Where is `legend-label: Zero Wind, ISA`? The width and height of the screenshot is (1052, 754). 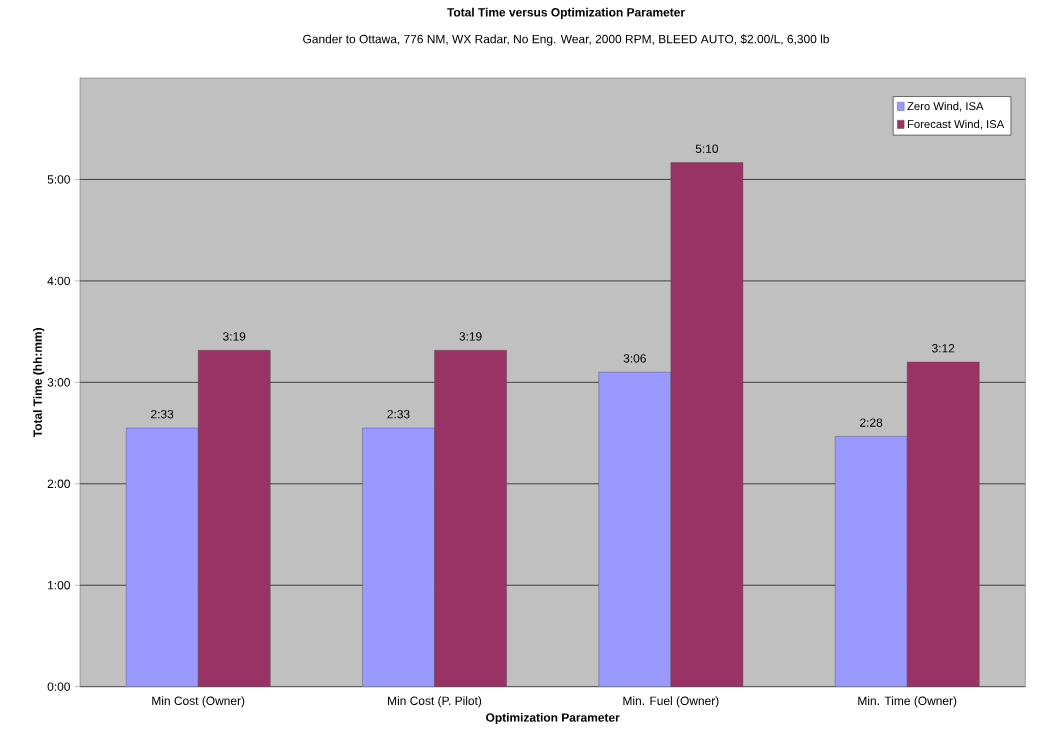 legend-label: Zero Wind, ISA is located at coordinates (945, 106).